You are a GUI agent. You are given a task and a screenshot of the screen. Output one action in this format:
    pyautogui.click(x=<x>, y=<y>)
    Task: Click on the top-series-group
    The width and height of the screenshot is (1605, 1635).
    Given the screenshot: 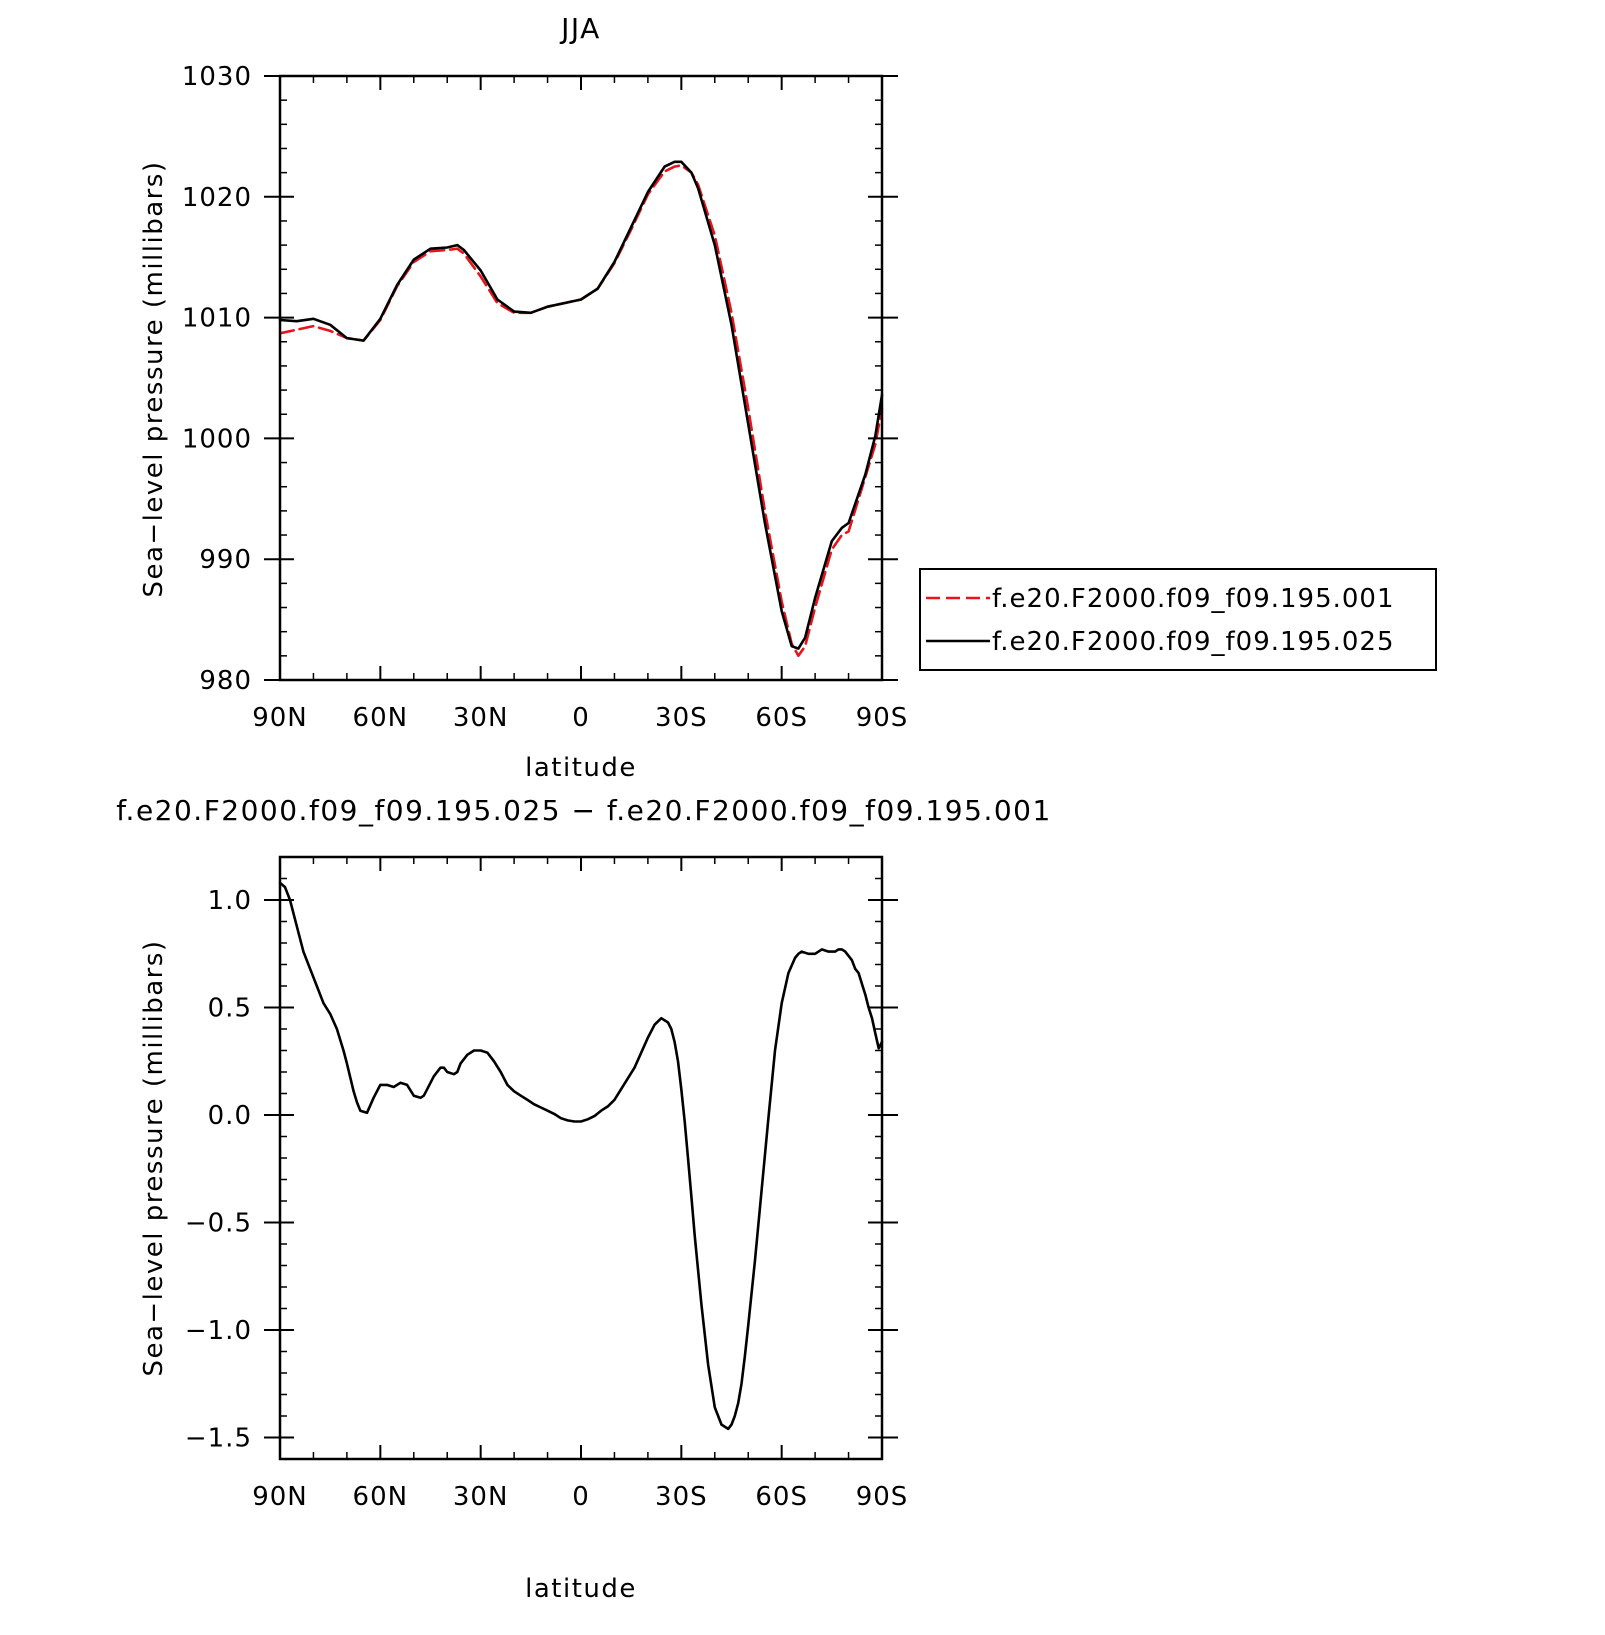 What is the action you would take?
    pyautogui.click(x=581, y=409)
    